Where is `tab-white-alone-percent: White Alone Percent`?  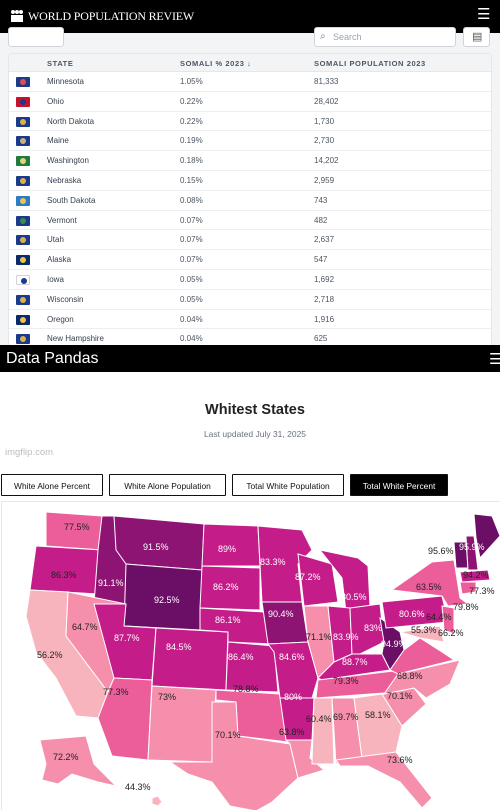
tab-white-alone-percent: White Alone Percent is located at coordinates (52, 485).